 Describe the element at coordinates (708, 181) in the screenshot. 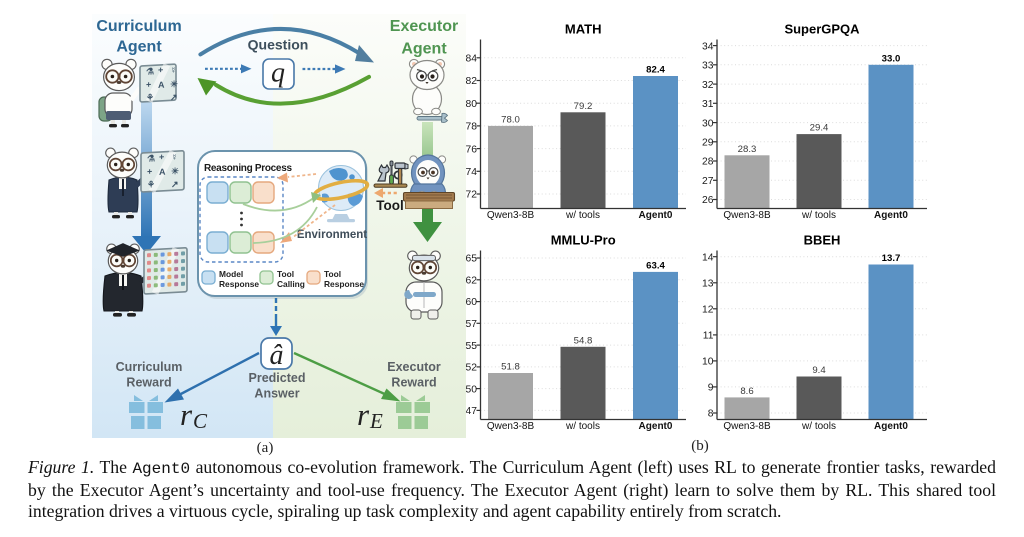

I see `svg-text: 27` at that location.